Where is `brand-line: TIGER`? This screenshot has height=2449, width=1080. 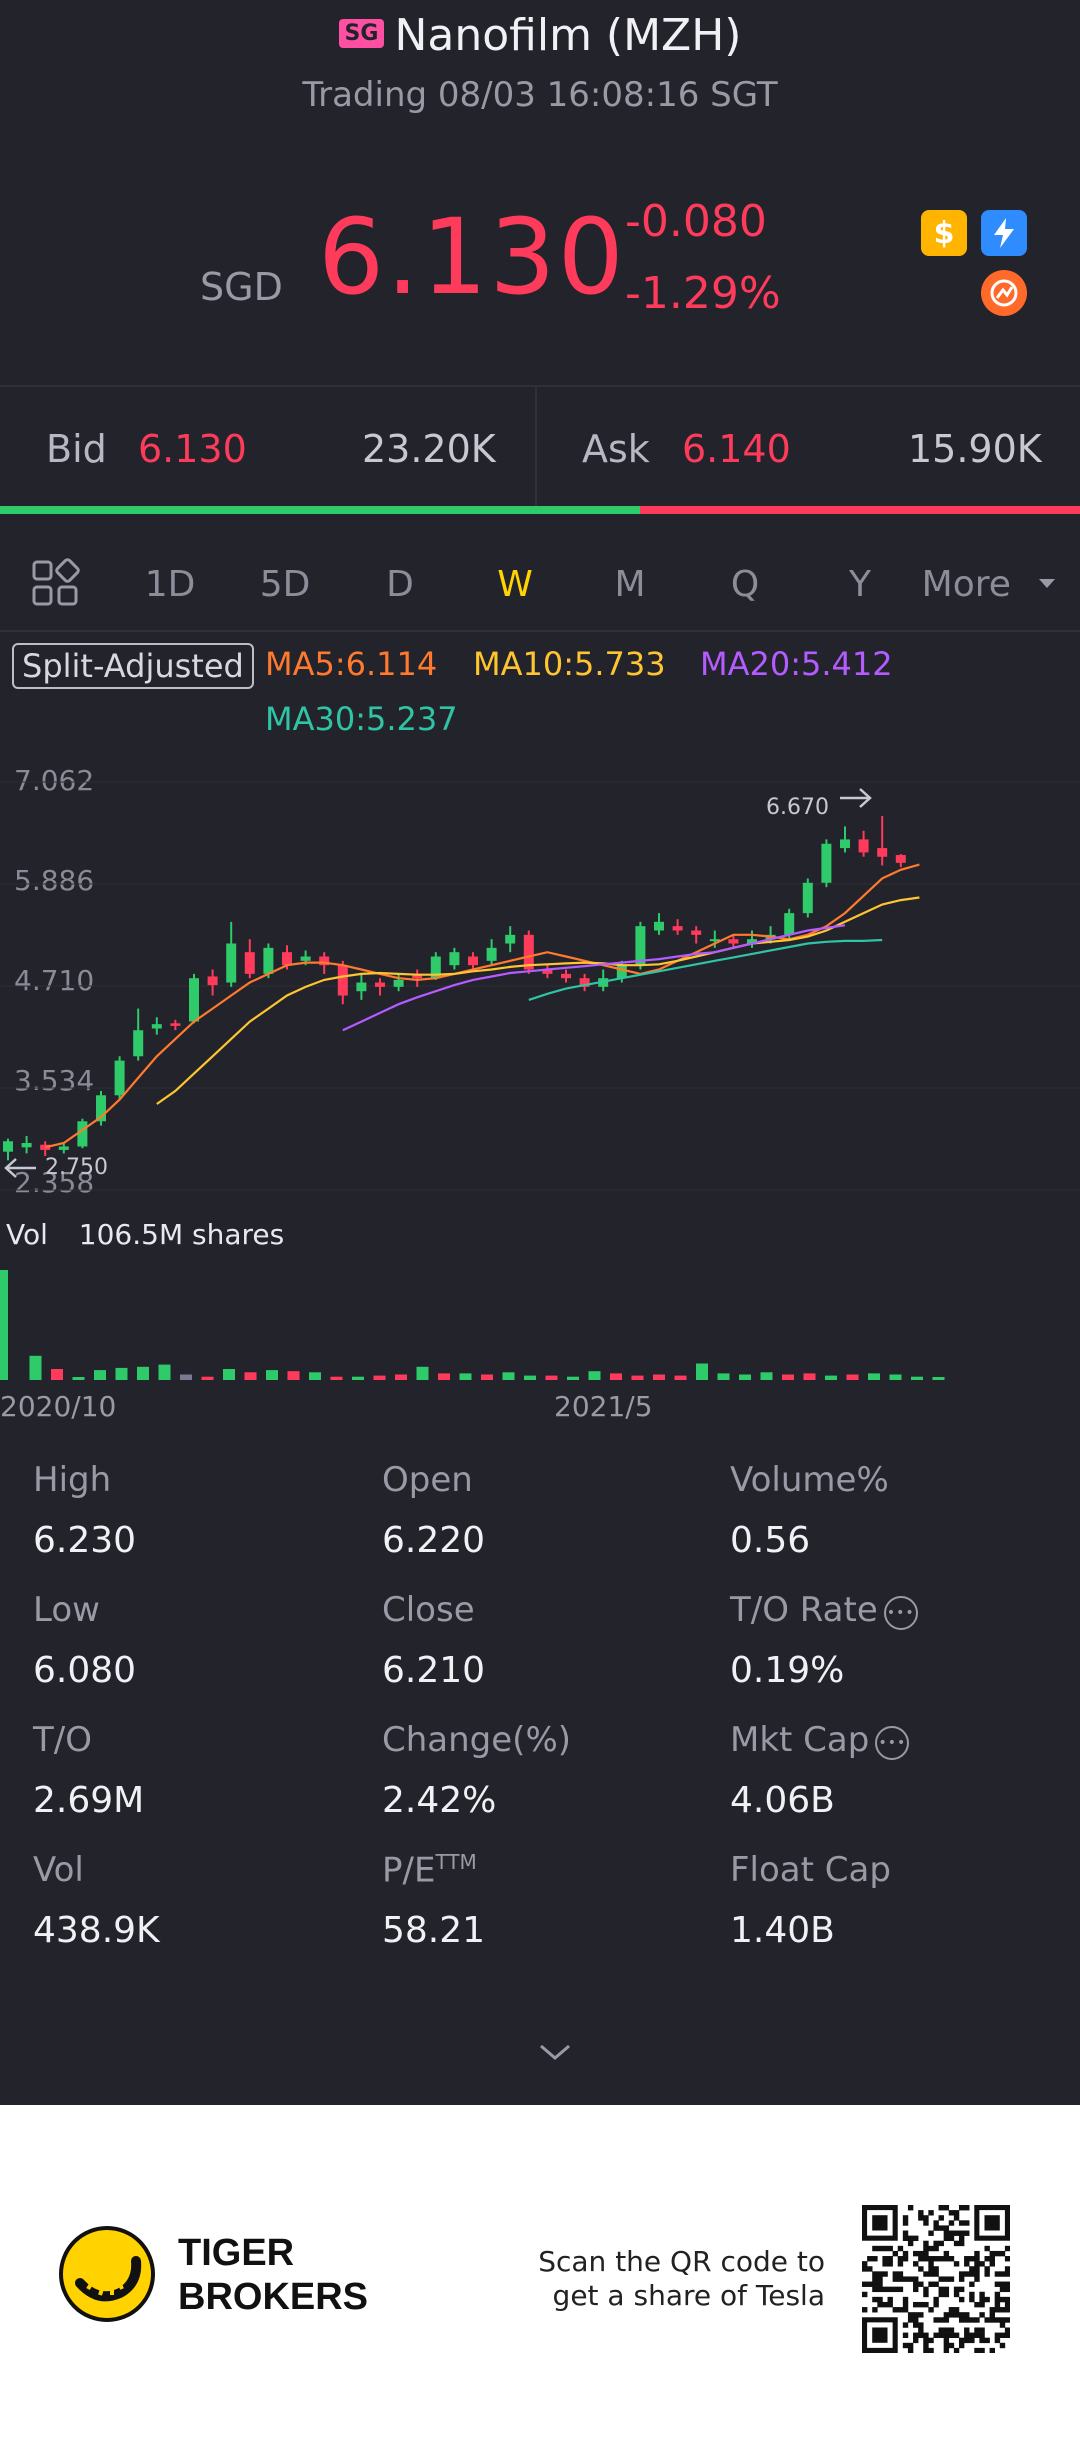 brand-line: TIGER is located at coordinates (236, 2253).